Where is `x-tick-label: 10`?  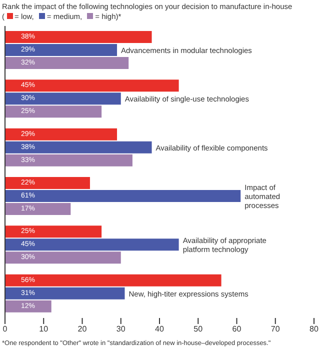
x-tick-label: 10 is located at coordinates (44, 329).